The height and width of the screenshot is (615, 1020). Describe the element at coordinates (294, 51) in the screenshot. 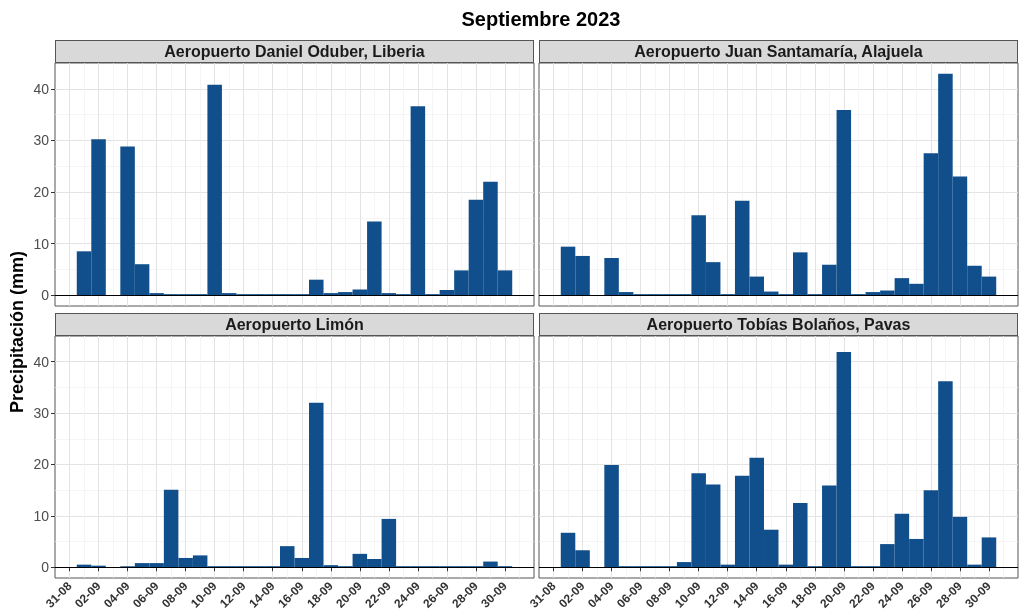

I see `chart-title: Aeropuerto Daniel Oduber, Liberia` at that location.